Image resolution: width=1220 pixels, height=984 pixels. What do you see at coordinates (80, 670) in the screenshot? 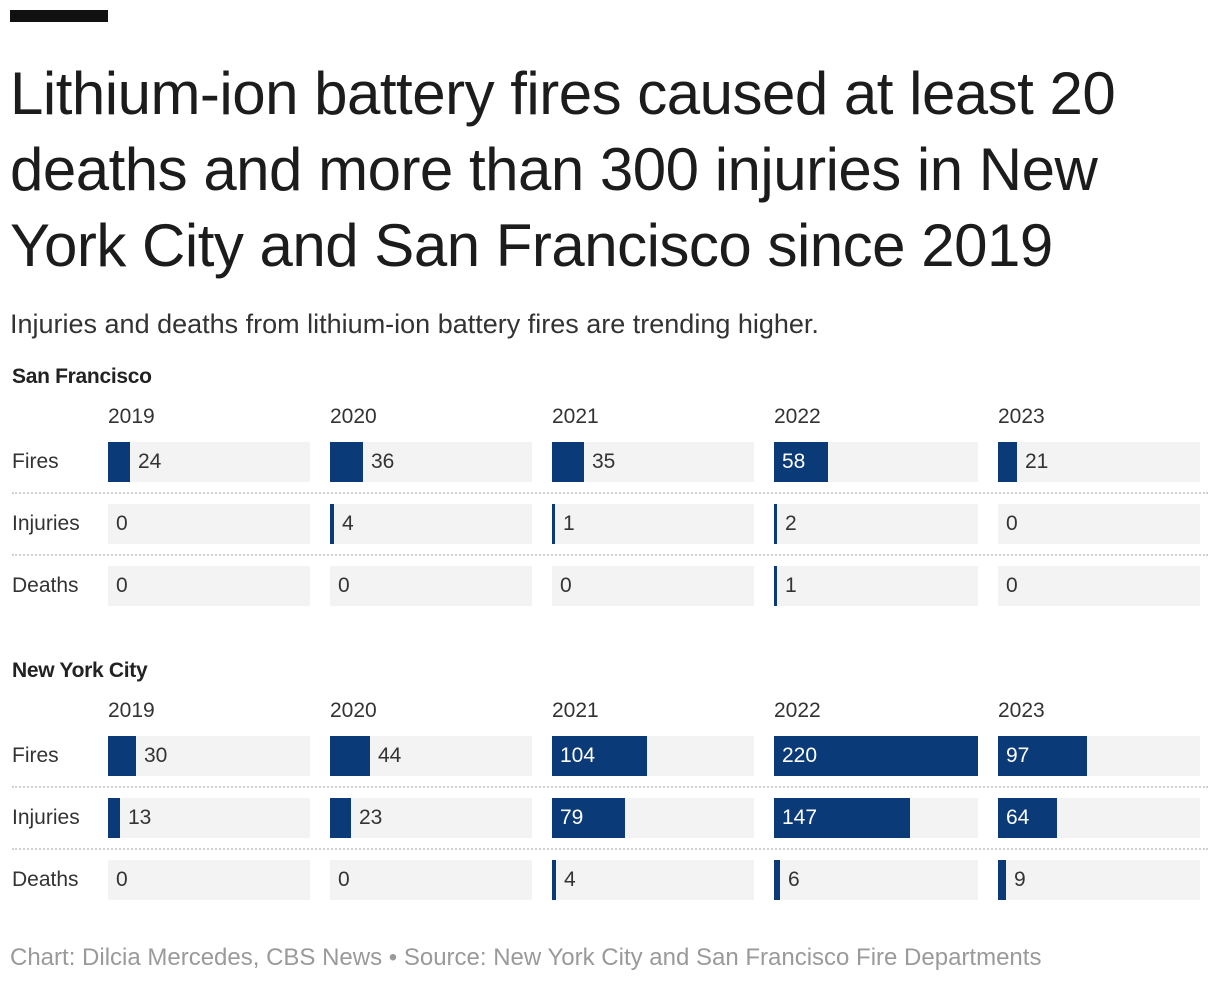
I see `section-label-new-york-city: New York City` at bounding box center [80, 670].